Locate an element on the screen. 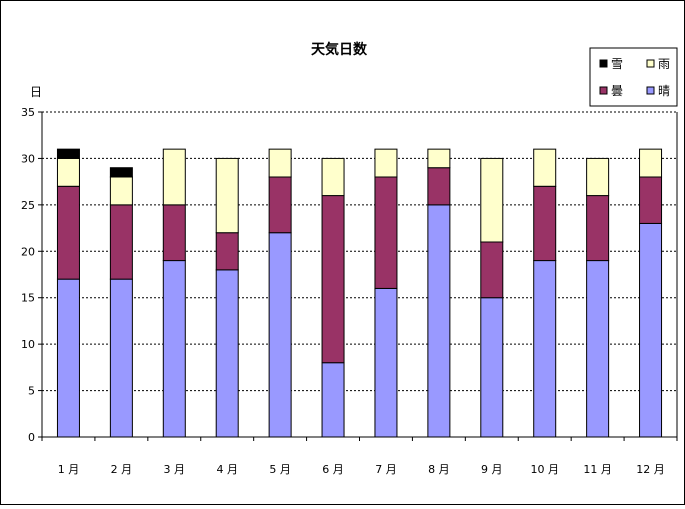 The height and width of the screenshot is (509, 685). x-tick-label: 5 月 is located at coordinates (280, 469).